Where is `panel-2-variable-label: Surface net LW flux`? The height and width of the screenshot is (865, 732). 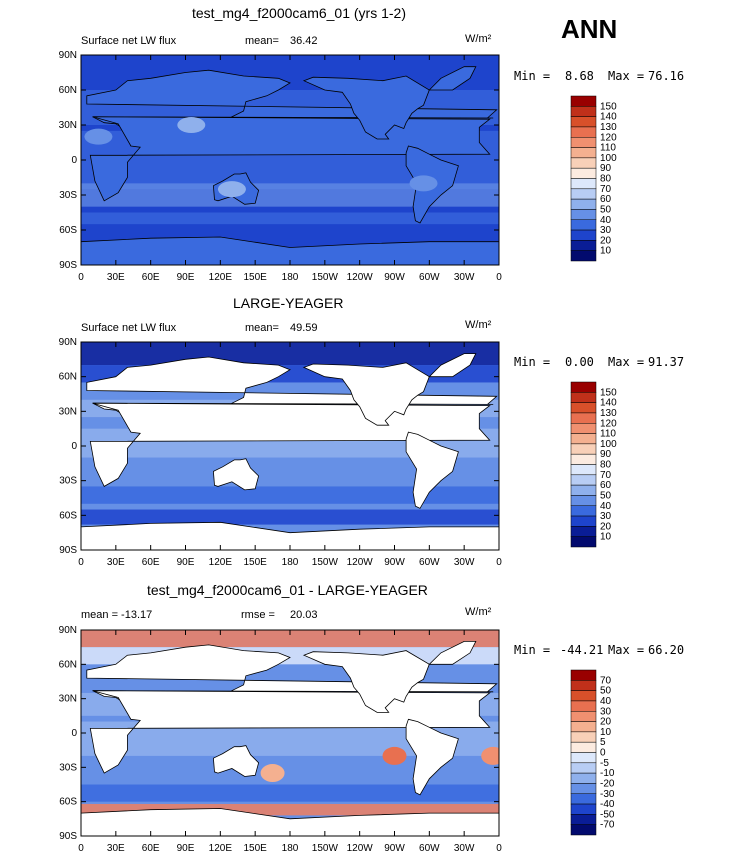
panel-2-variable-label: Surface net LW flux is located at coordinates (129, 328).